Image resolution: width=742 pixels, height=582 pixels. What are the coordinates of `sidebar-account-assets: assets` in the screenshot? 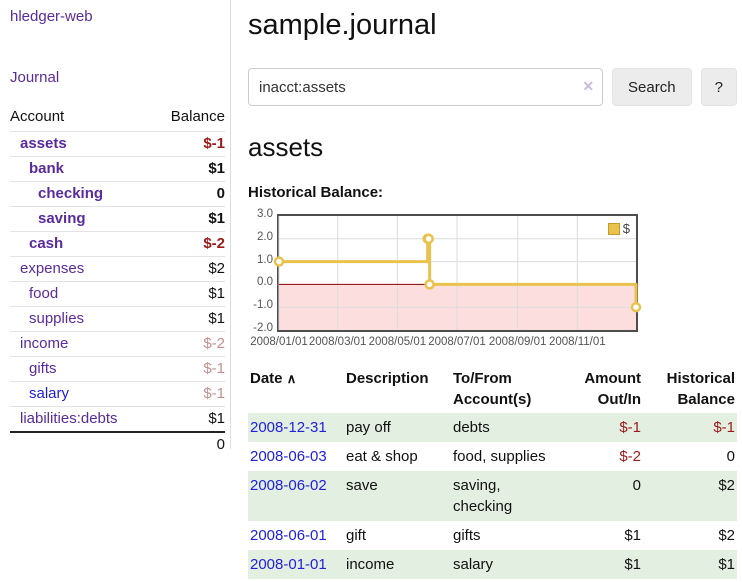 It's located at (43, 143).